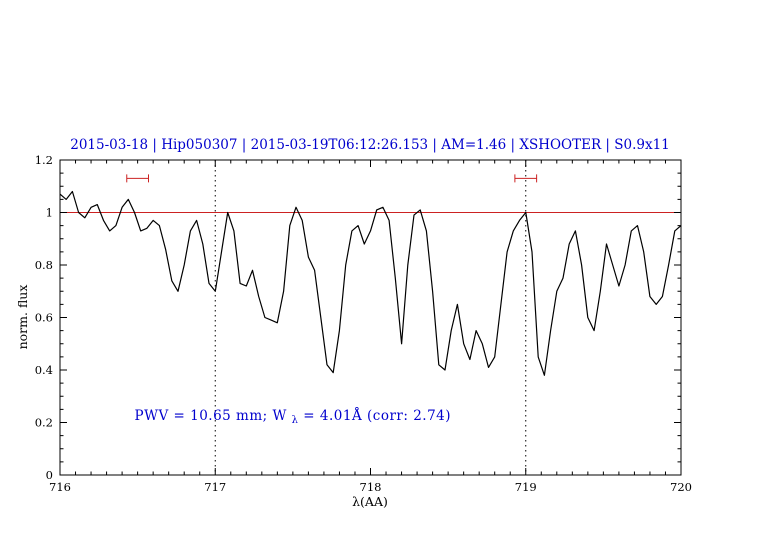 The width and height of the screenshot is (782, 542). I want to click on y-tick-label: 1.2, so click(44, 160).